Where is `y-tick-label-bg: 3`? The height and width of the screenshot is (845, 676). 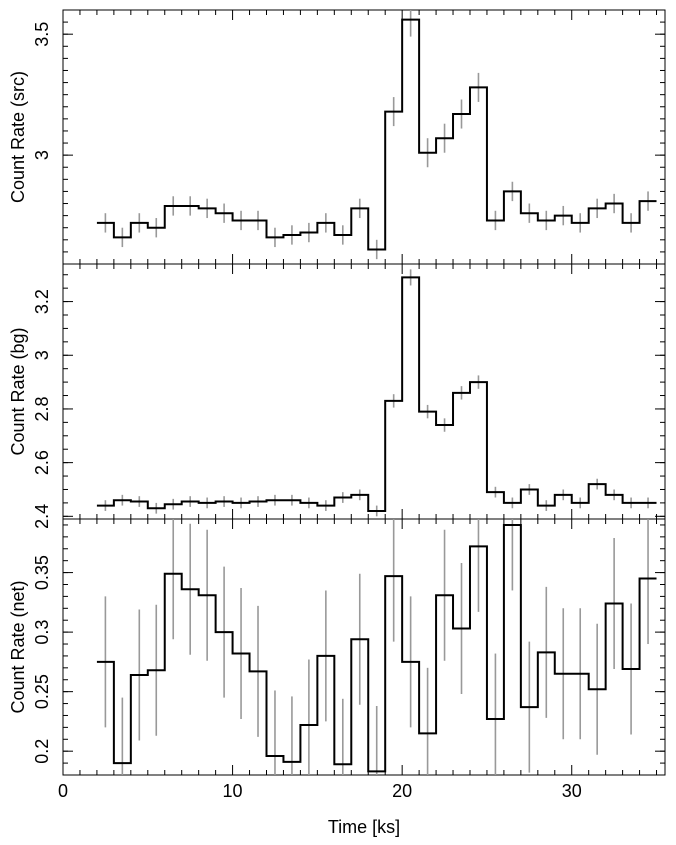 y-tick-label-bg: 3 is located at coordinates (42, 355).